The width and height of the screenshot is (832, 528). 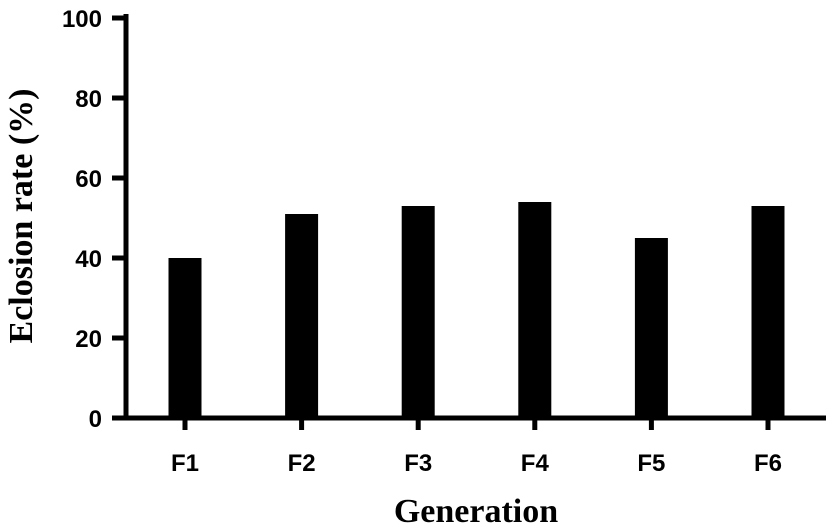 What do you see at coordinates (94, 219) in the screenshot?
I see `y-ticks: 0 20 40 60 80 100` at bounding box center [94, 219].